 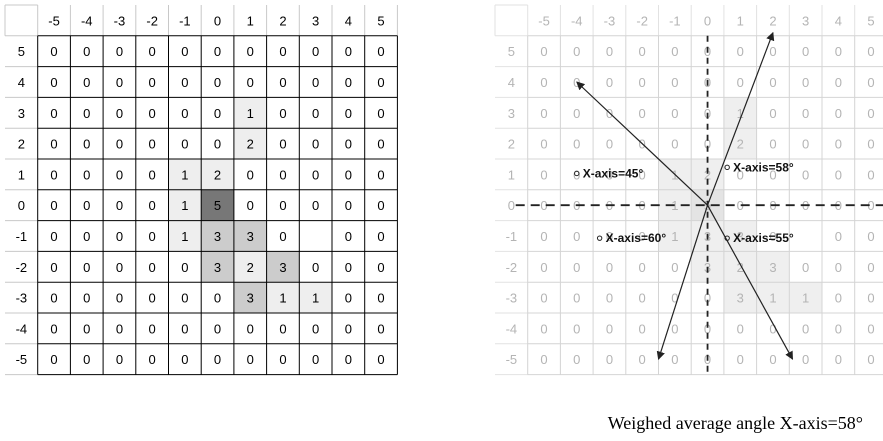 What do you see at coordinates (512, 359) in the screenshot?
I see `row-label: -5` at bounding box center [512, 359].